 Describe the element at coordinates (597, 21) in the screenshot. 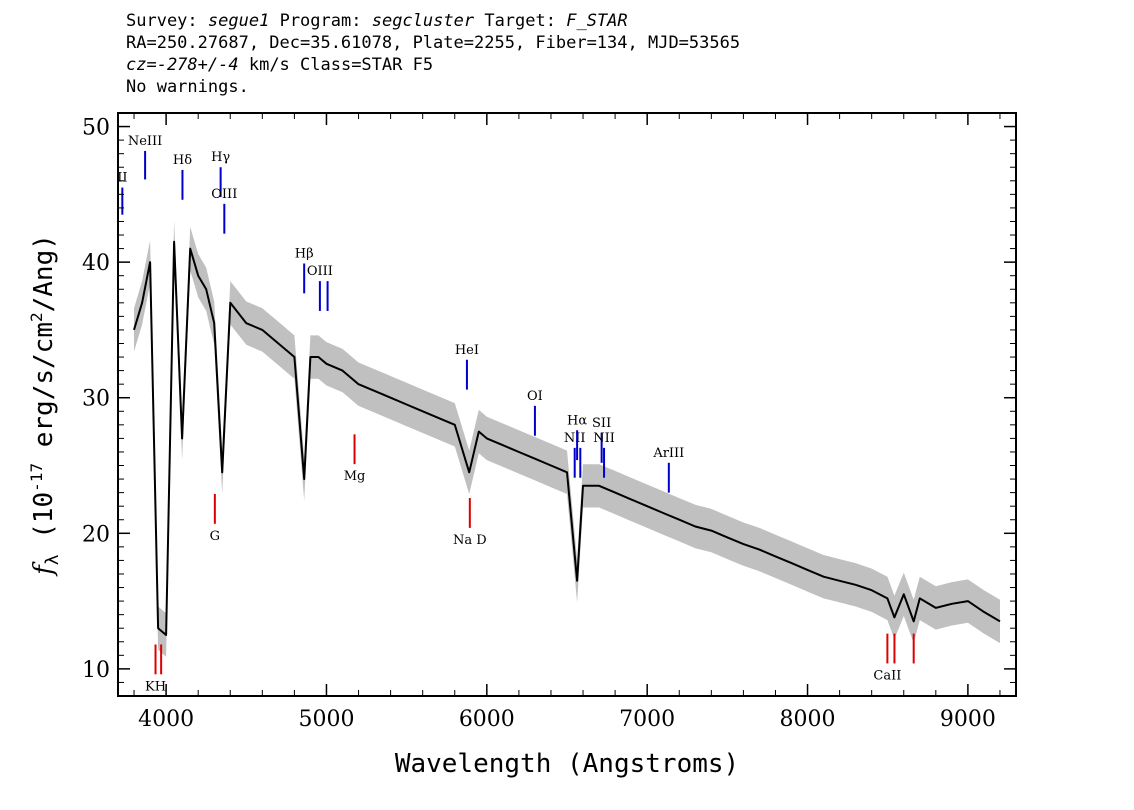

I see `target-value: F_STAR` at that location.